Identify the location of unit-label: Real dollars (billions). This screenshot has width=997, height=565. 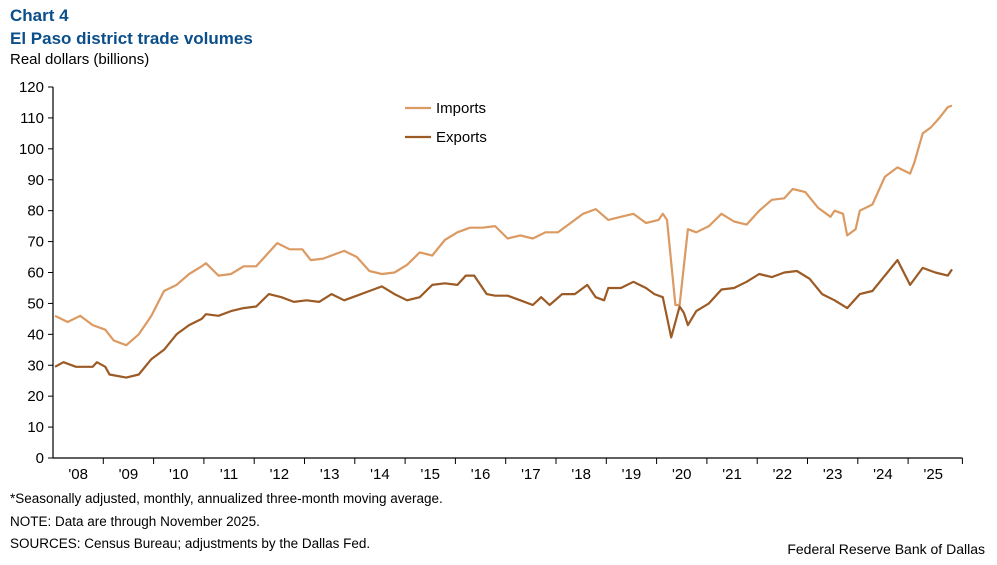
(80, 59).